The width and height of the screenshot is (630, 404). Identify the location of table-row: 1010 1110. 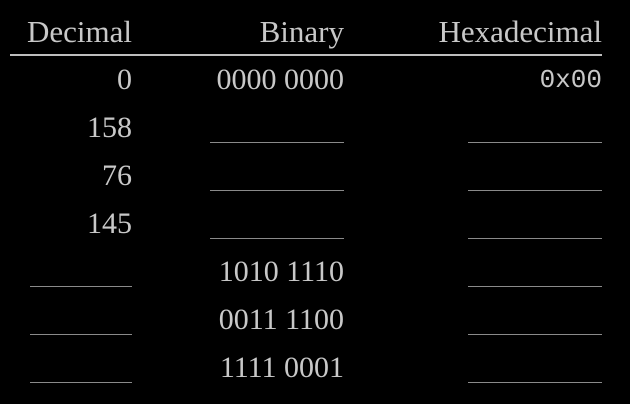
(306, 272).